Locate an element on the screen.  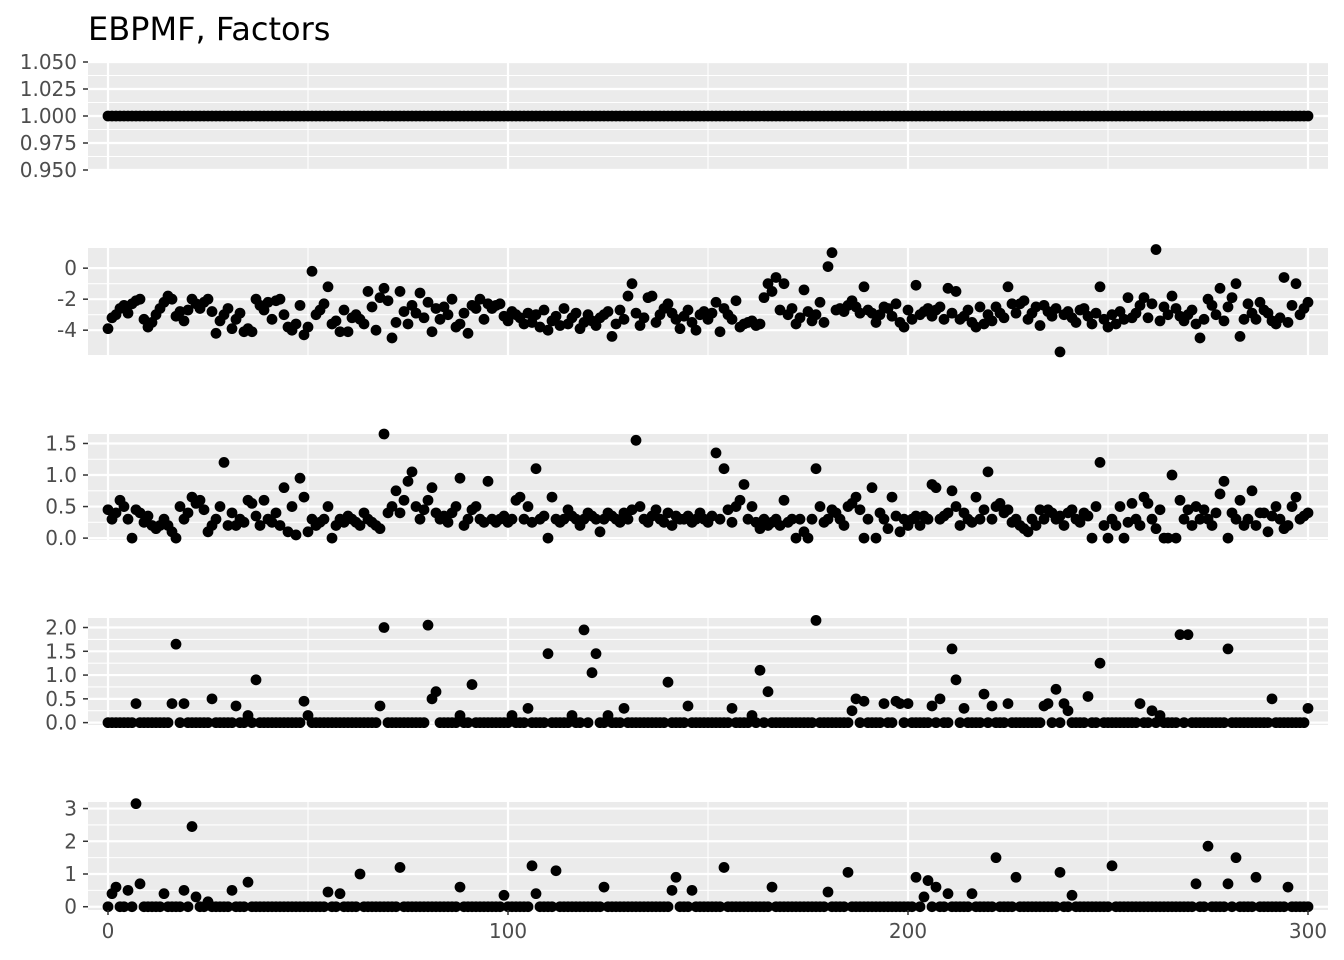
y-tick-label: 0 is located at coordinates (70, 907).